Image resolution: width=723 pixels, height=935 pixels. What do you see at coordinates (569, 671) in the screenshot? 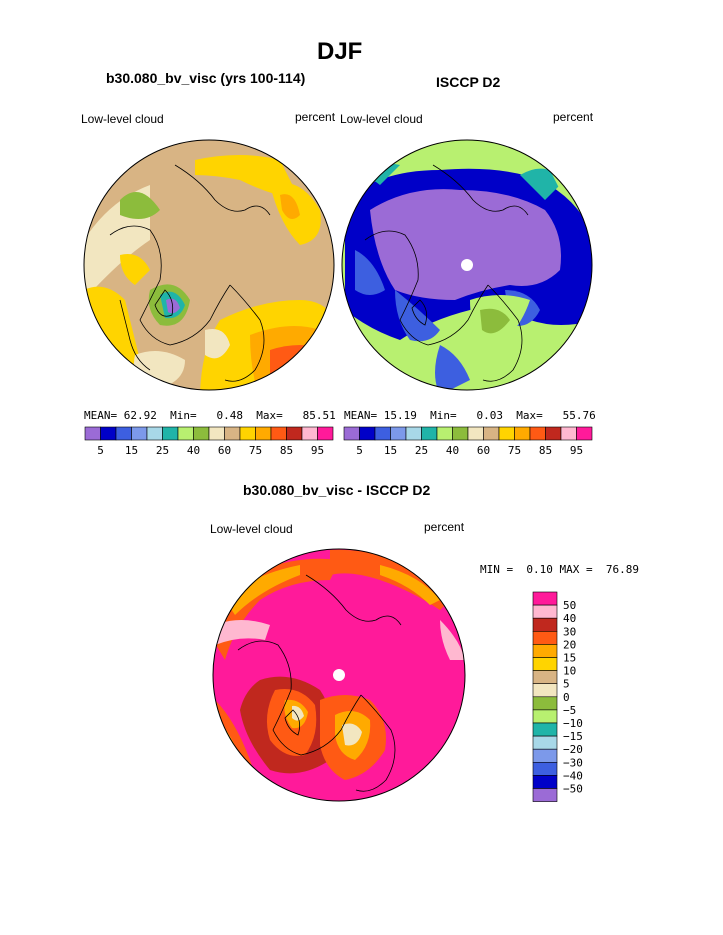
I see `colorbar-tick-label: 10` at bounding box center [569, 671].